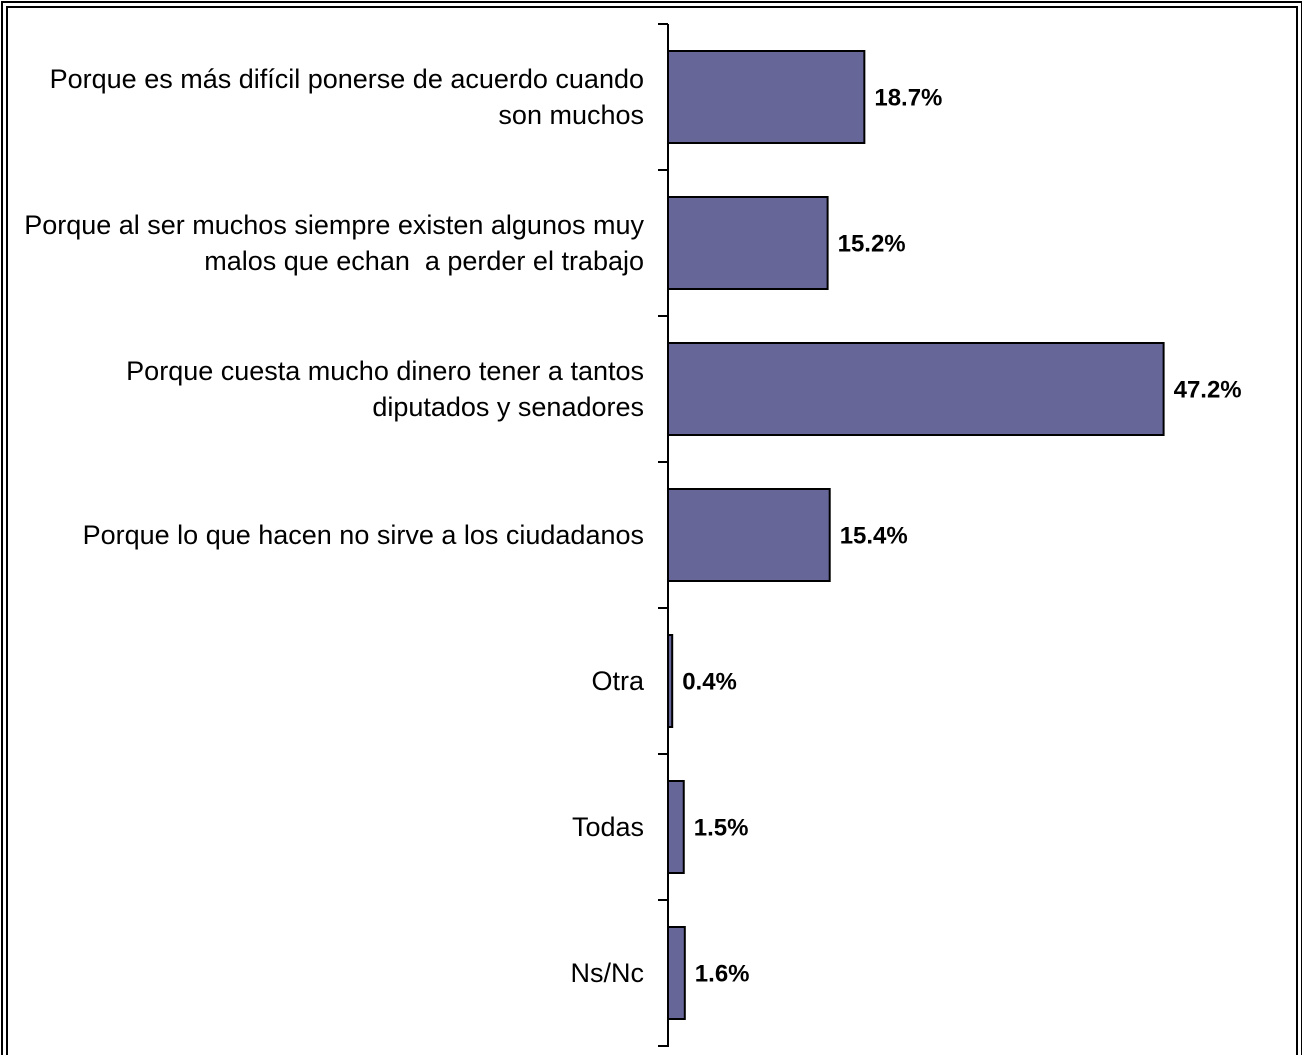  Describe the element at coordinates (1208, 389) in the screenshot. I see `value-label: 47.2%` at that location.